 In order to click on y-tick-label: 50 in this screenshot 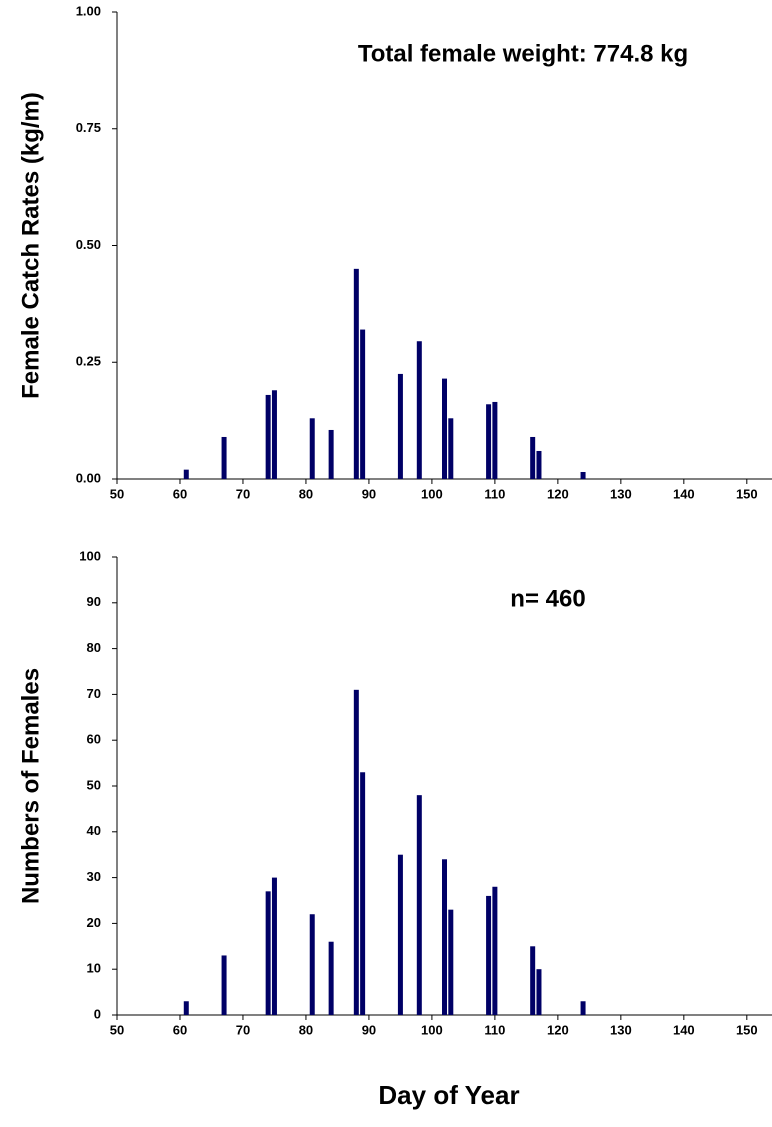, I will do `click(94, 784)`.